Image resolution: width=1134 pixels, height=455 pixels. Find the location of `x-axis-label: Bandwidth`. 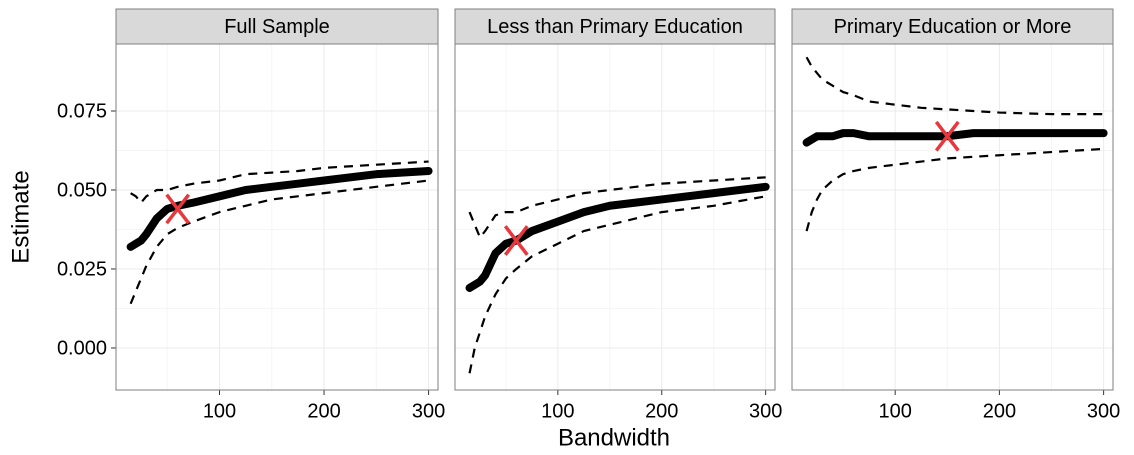

x-axis-label: Bandwidth is located at coordinates (614, 437).